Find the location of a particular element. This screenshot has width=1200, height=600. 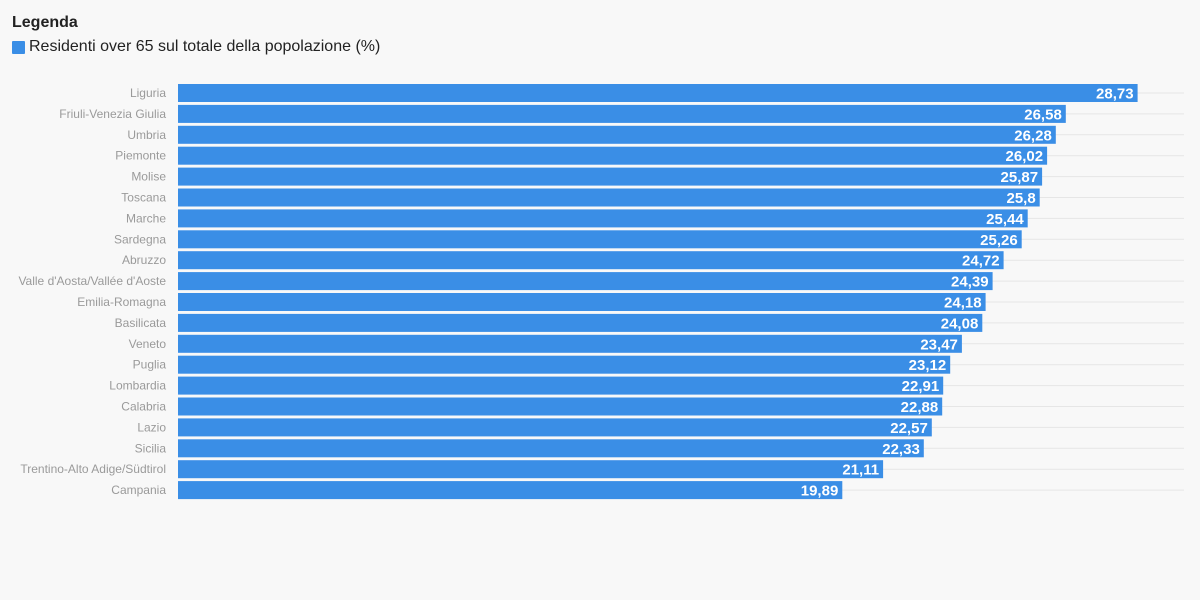

category-label: Marche is located at coordinates (146, 218).